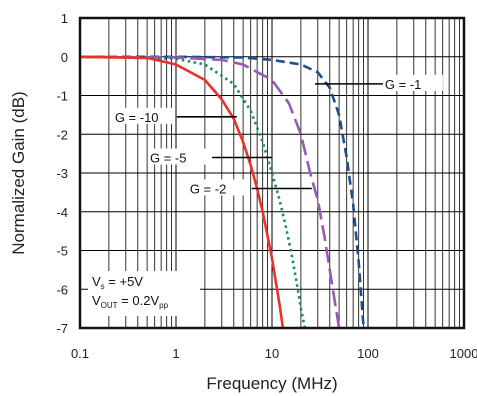 Image resolution: width=477 pixels, height=396 pixels. I want to click on y-tick-label: -4, so click(62, 212).